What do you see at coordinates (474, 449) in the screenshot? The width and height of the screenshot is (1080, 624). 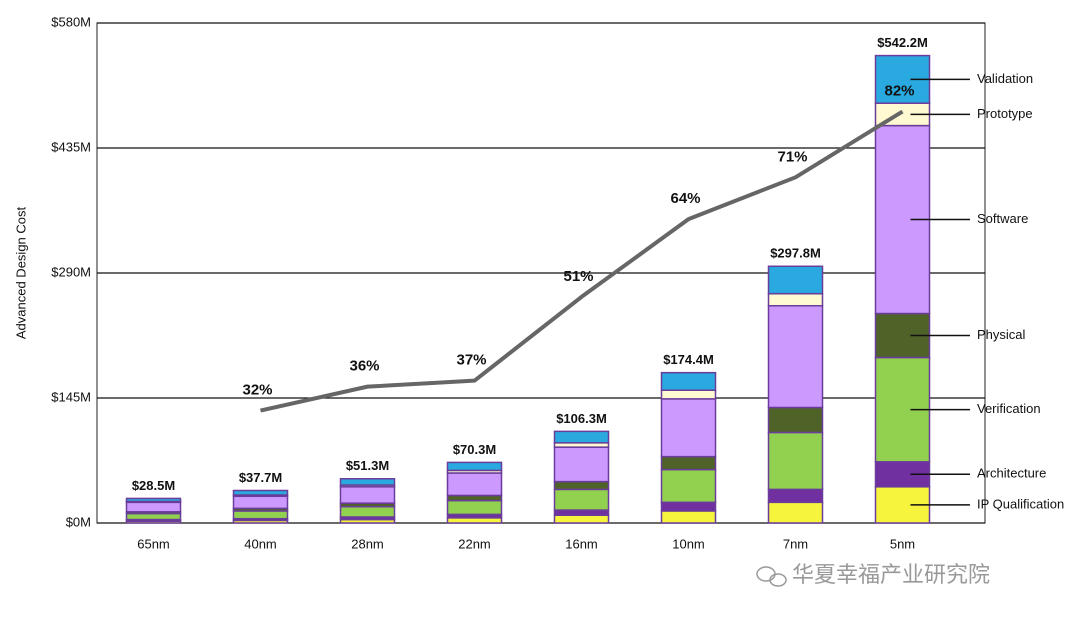 I see `total-label: $70.3M` at bounding box center [474, 449].